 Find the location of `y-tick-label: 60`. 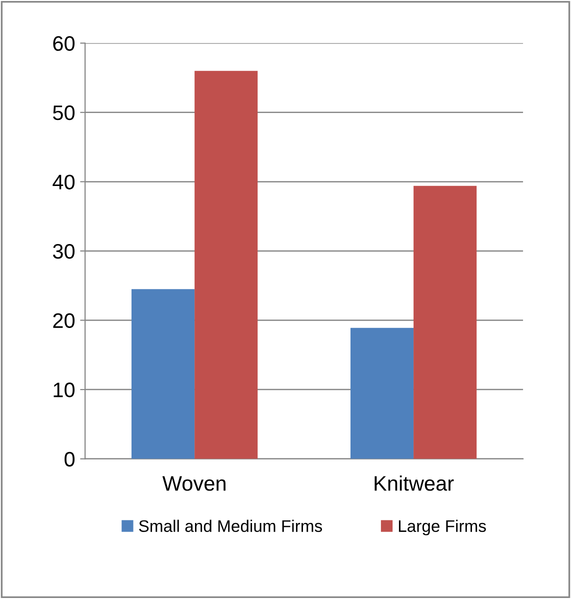

y-tick-label: 60 is located at coordinates (64, 43).